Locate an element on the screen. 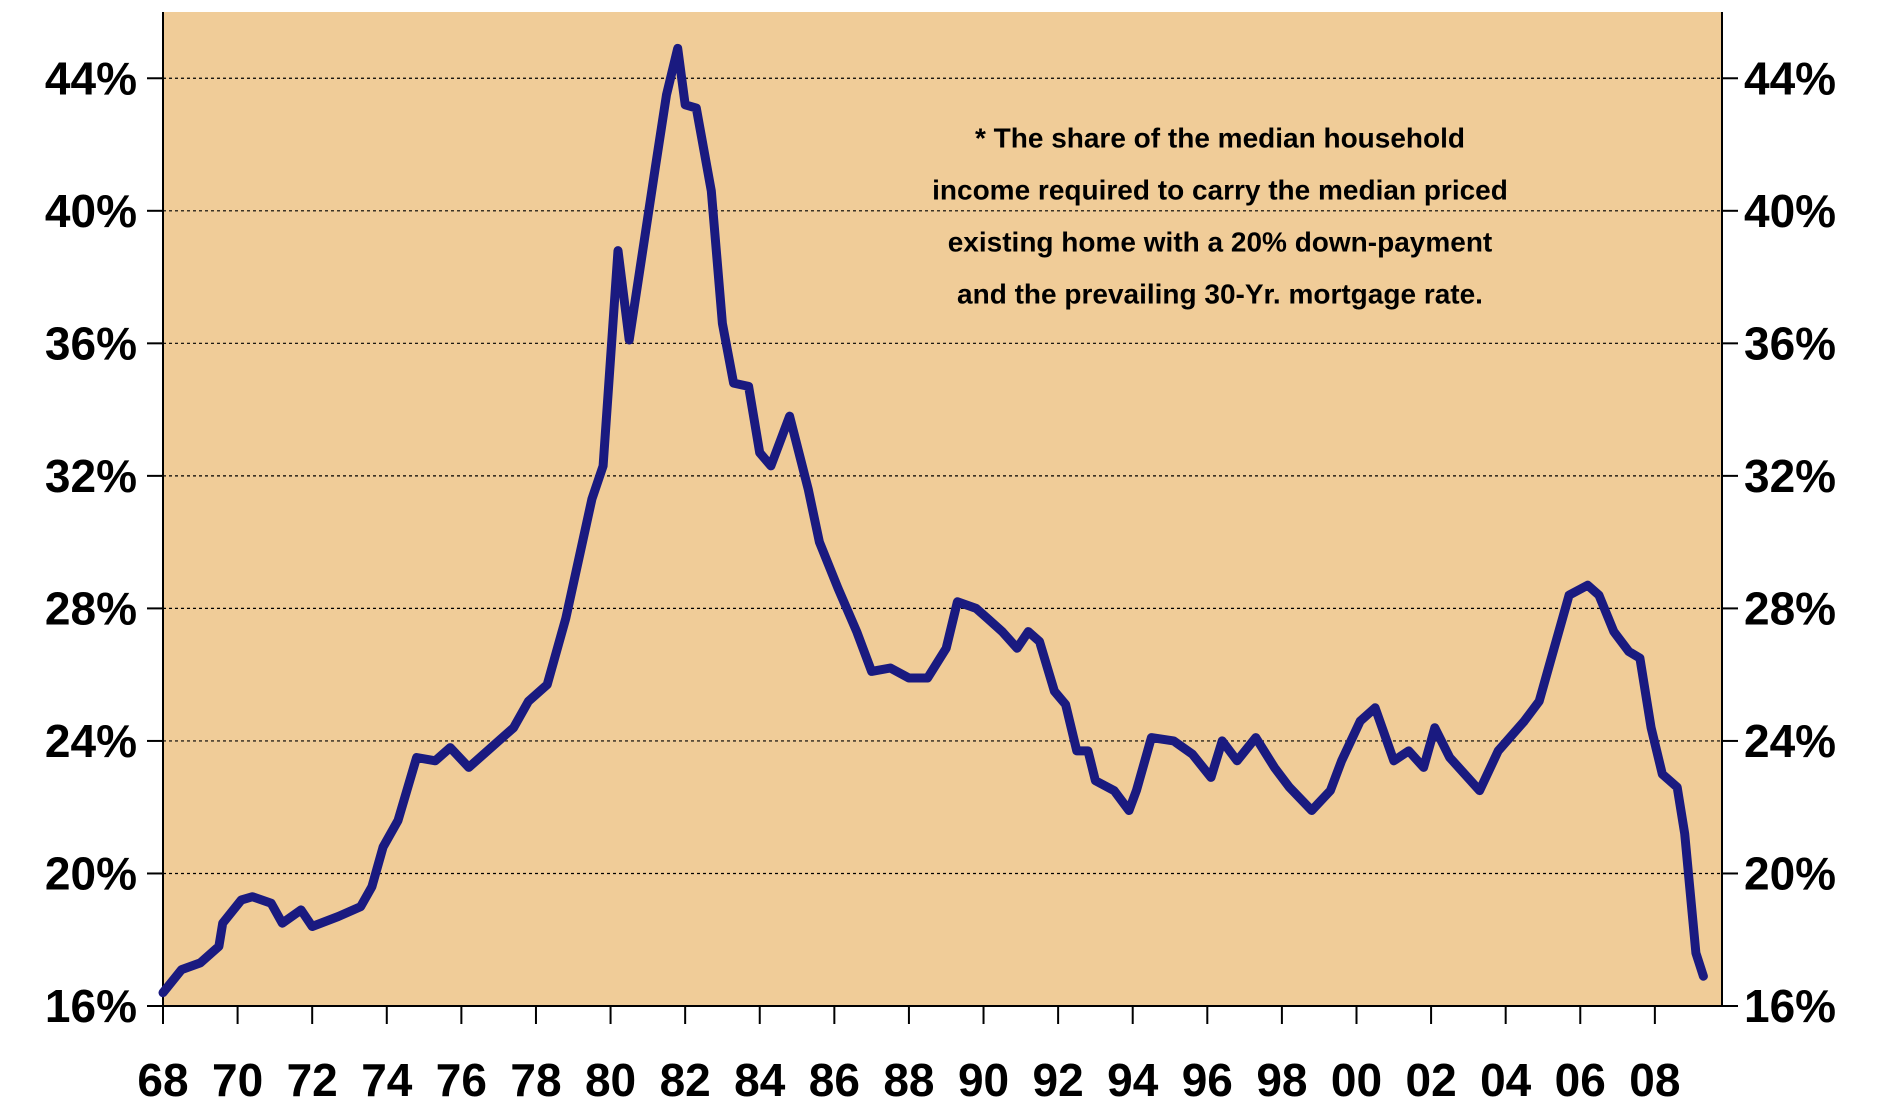  x-tick-label: 72 is located at coordinates (312, 1080).